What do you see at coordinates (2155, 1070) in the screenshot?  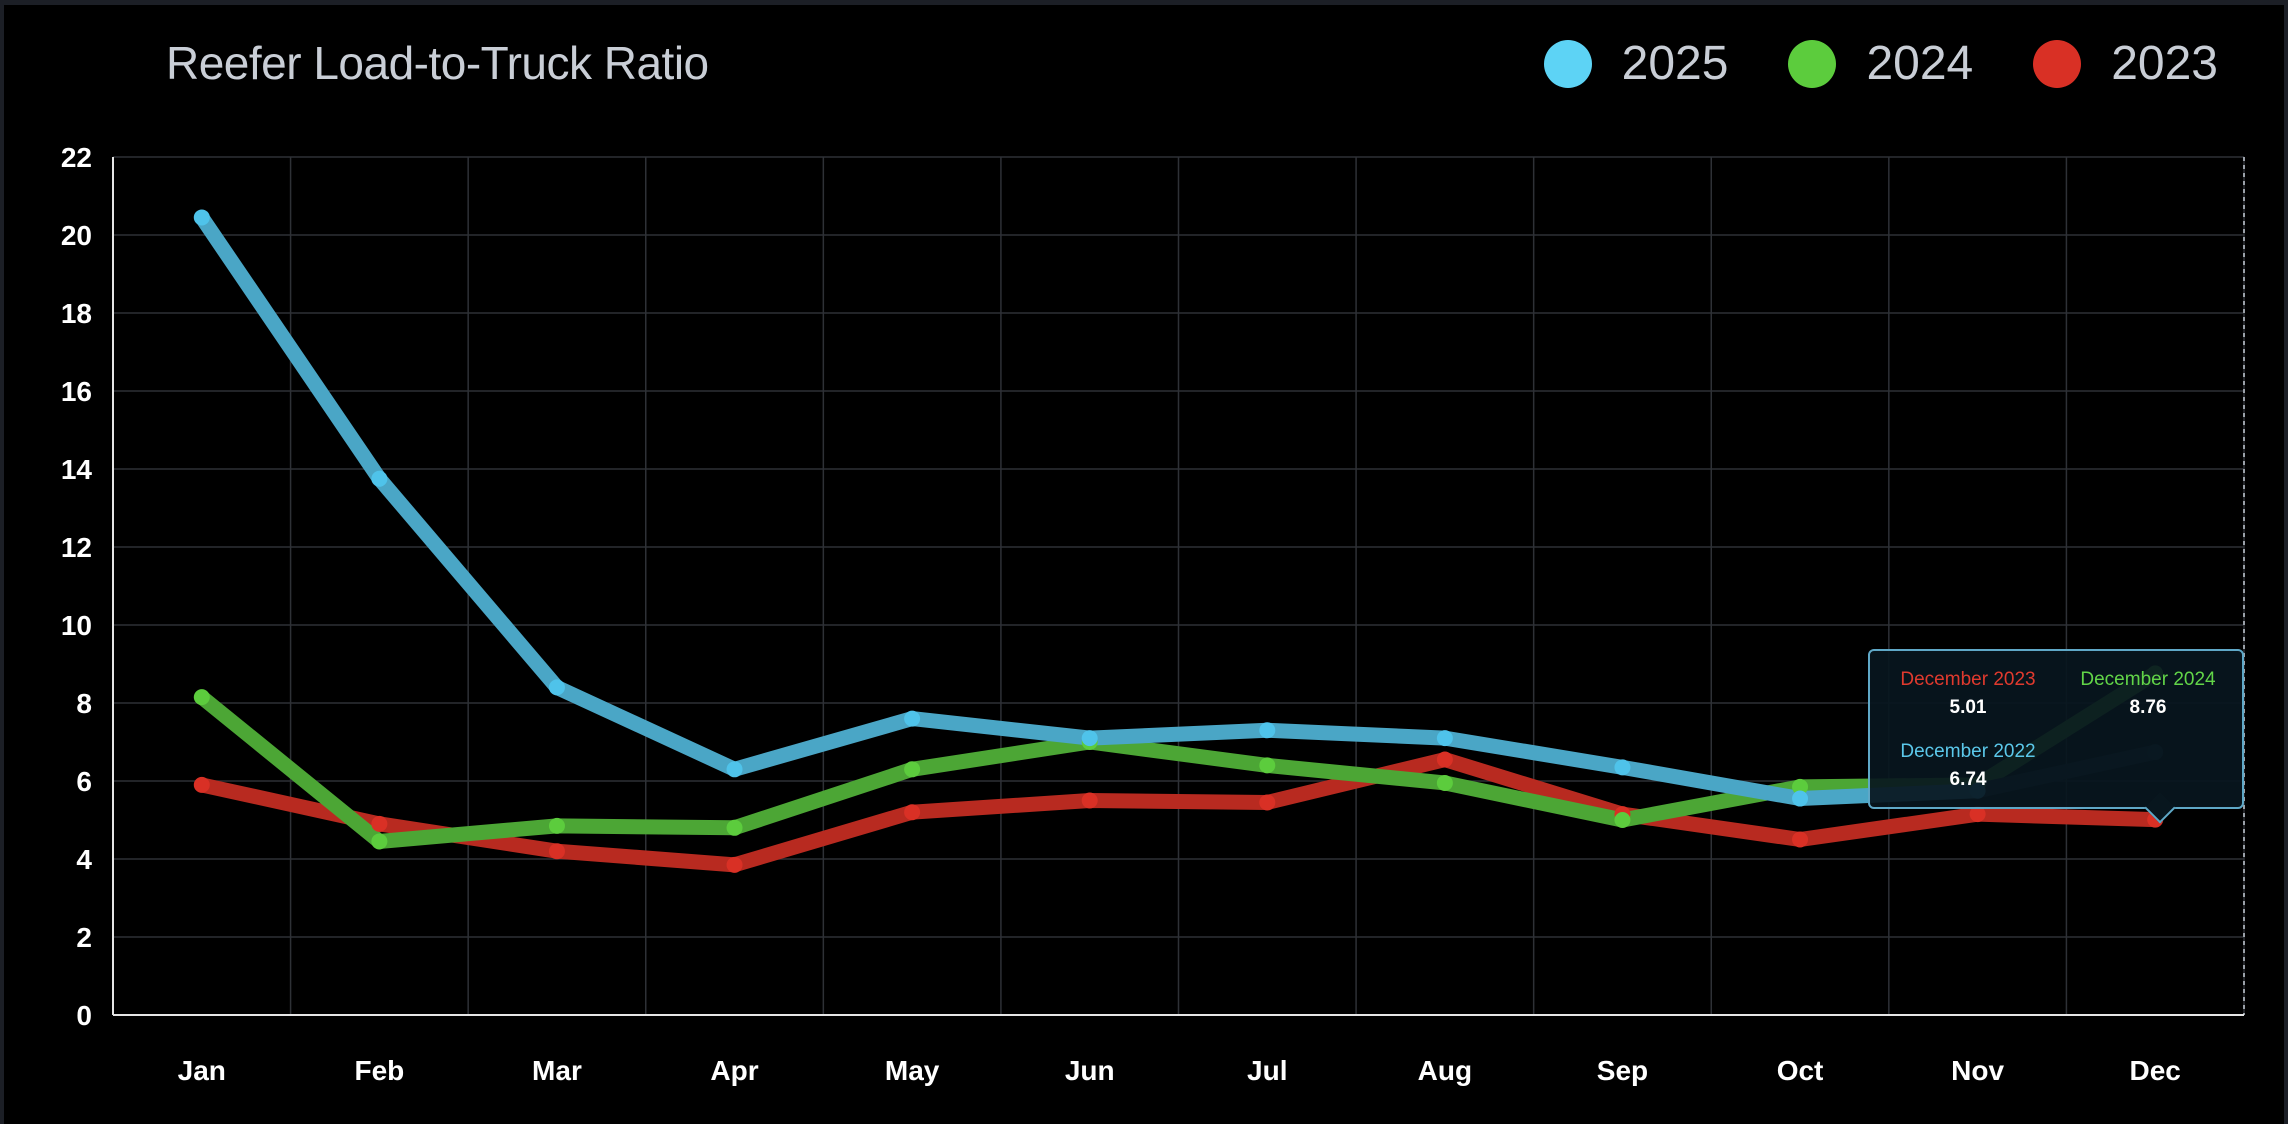 I see `x-tick-label: Dec` at bounding box center [2155, 1070].